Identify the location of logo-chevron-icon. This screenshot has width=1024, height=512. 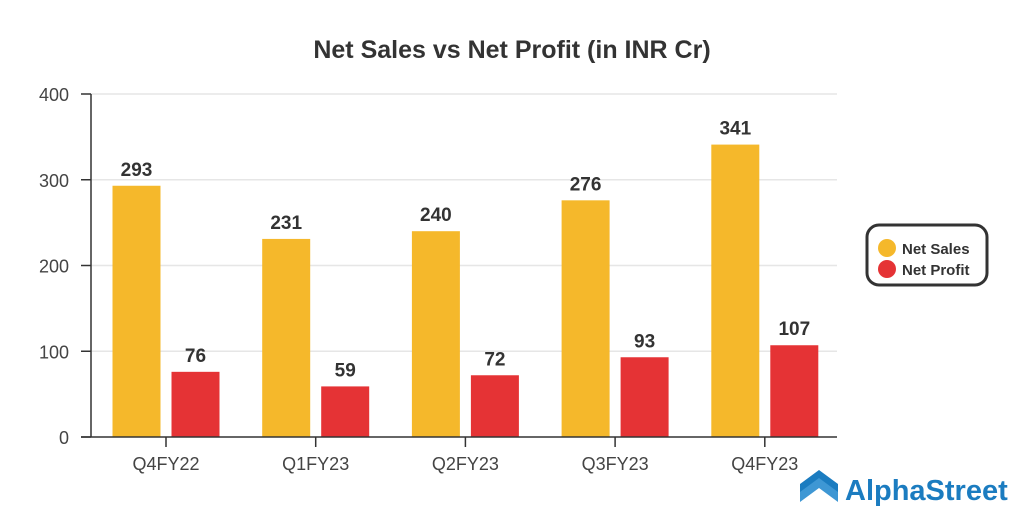
(819, 486).